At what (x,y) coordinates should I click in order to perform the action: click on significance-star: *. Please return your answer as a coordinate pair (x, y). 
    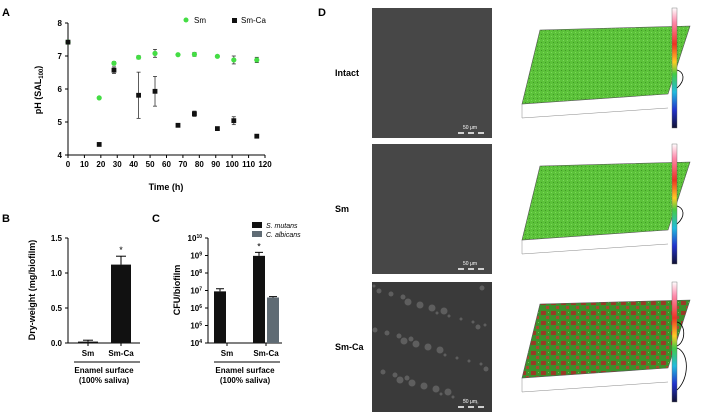
    Looking at the image, I should click on (259, 246).